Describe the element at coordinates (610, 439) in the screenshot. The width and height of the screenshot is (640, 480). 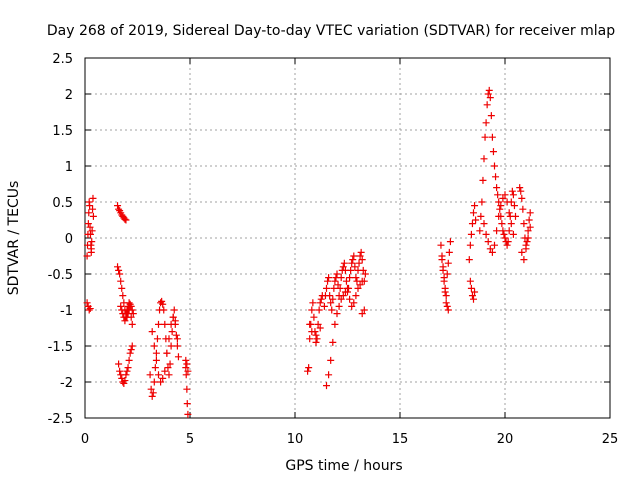
I see `x-tick-label: 25` at that location.